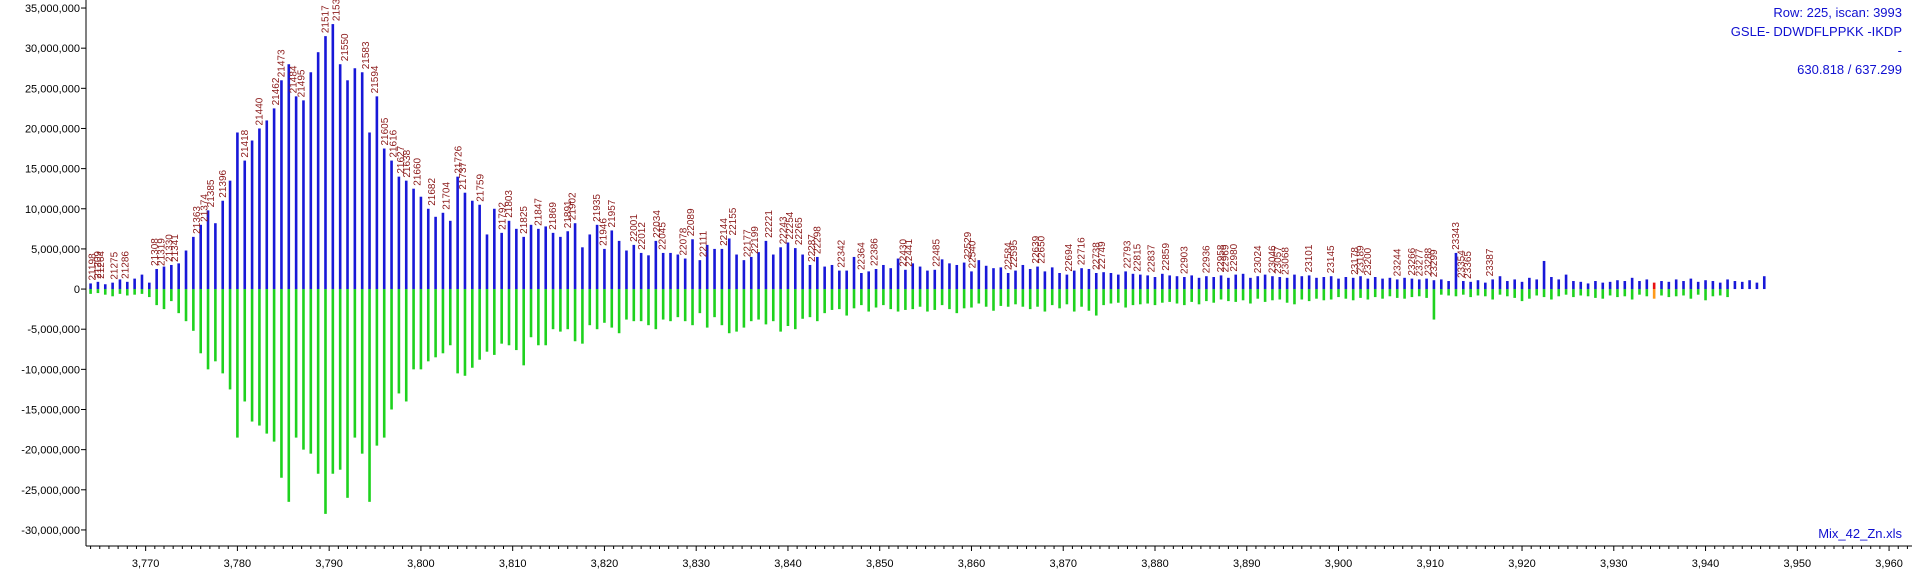 Image resolution: width=1912 pixels, height=576 pixels. What do you see at coordinates (1339, 564) in the screenshot?
I see `x-tick-label: 3,900` at bounding box center [1339, 564].